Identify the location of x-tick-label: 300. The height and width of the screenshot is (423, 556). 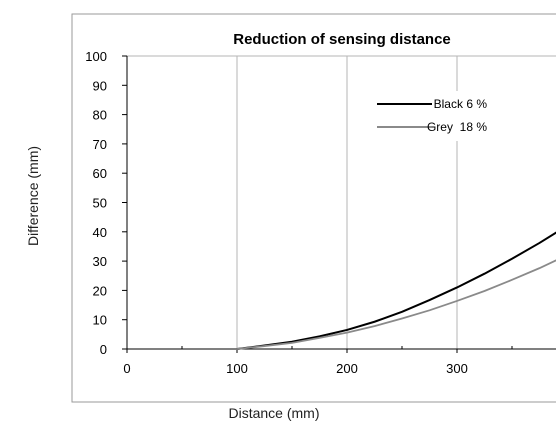
(457, 368).